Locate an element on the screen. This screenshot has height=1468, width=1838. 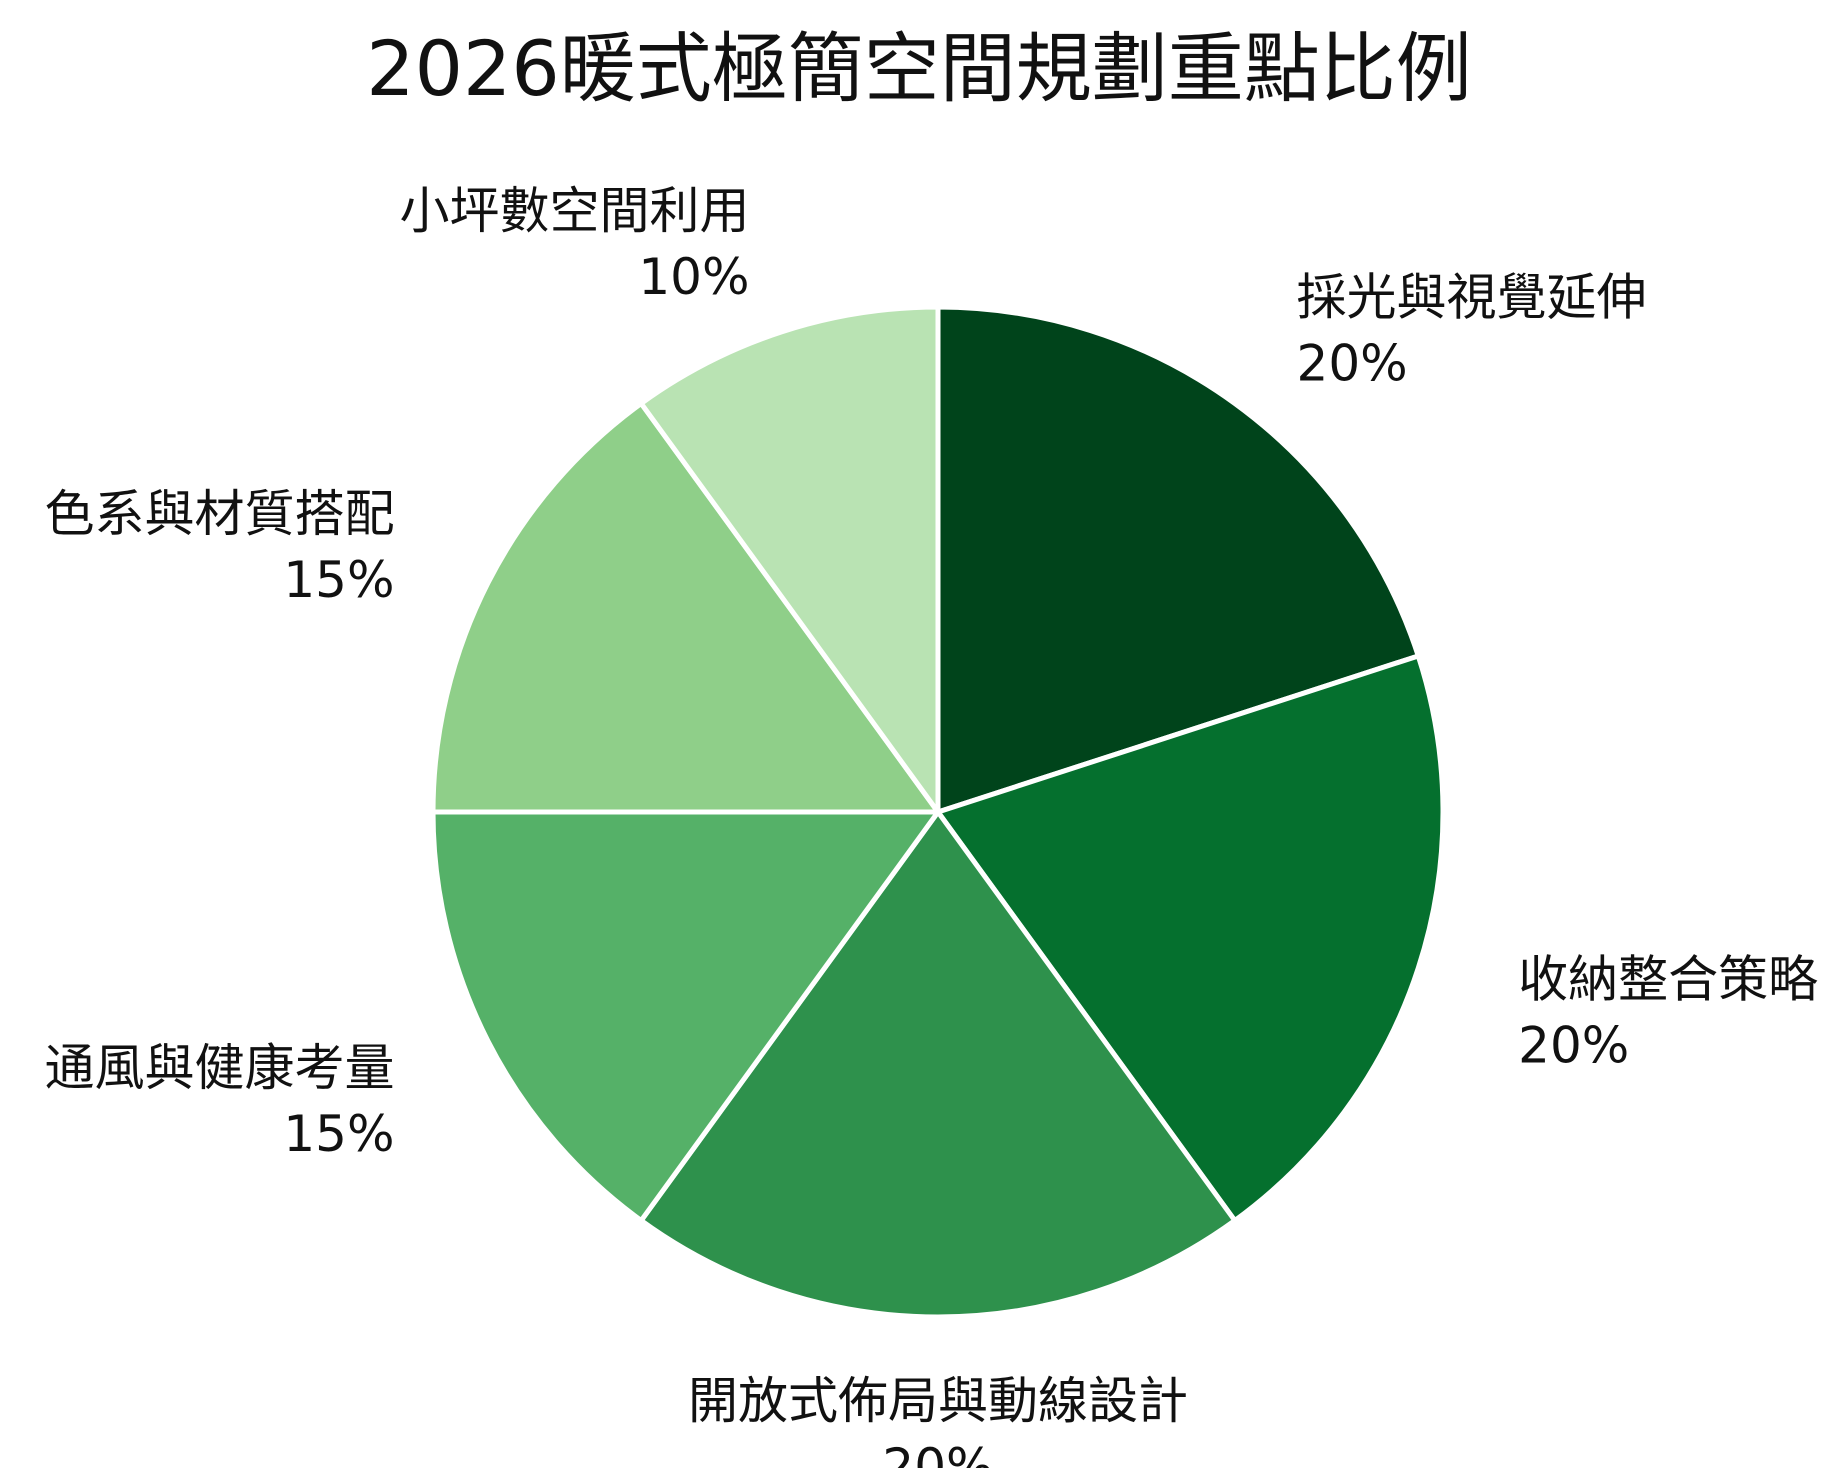
slice-label: 開放式佈局與動線設計 is located at coordinates (938, 1401).